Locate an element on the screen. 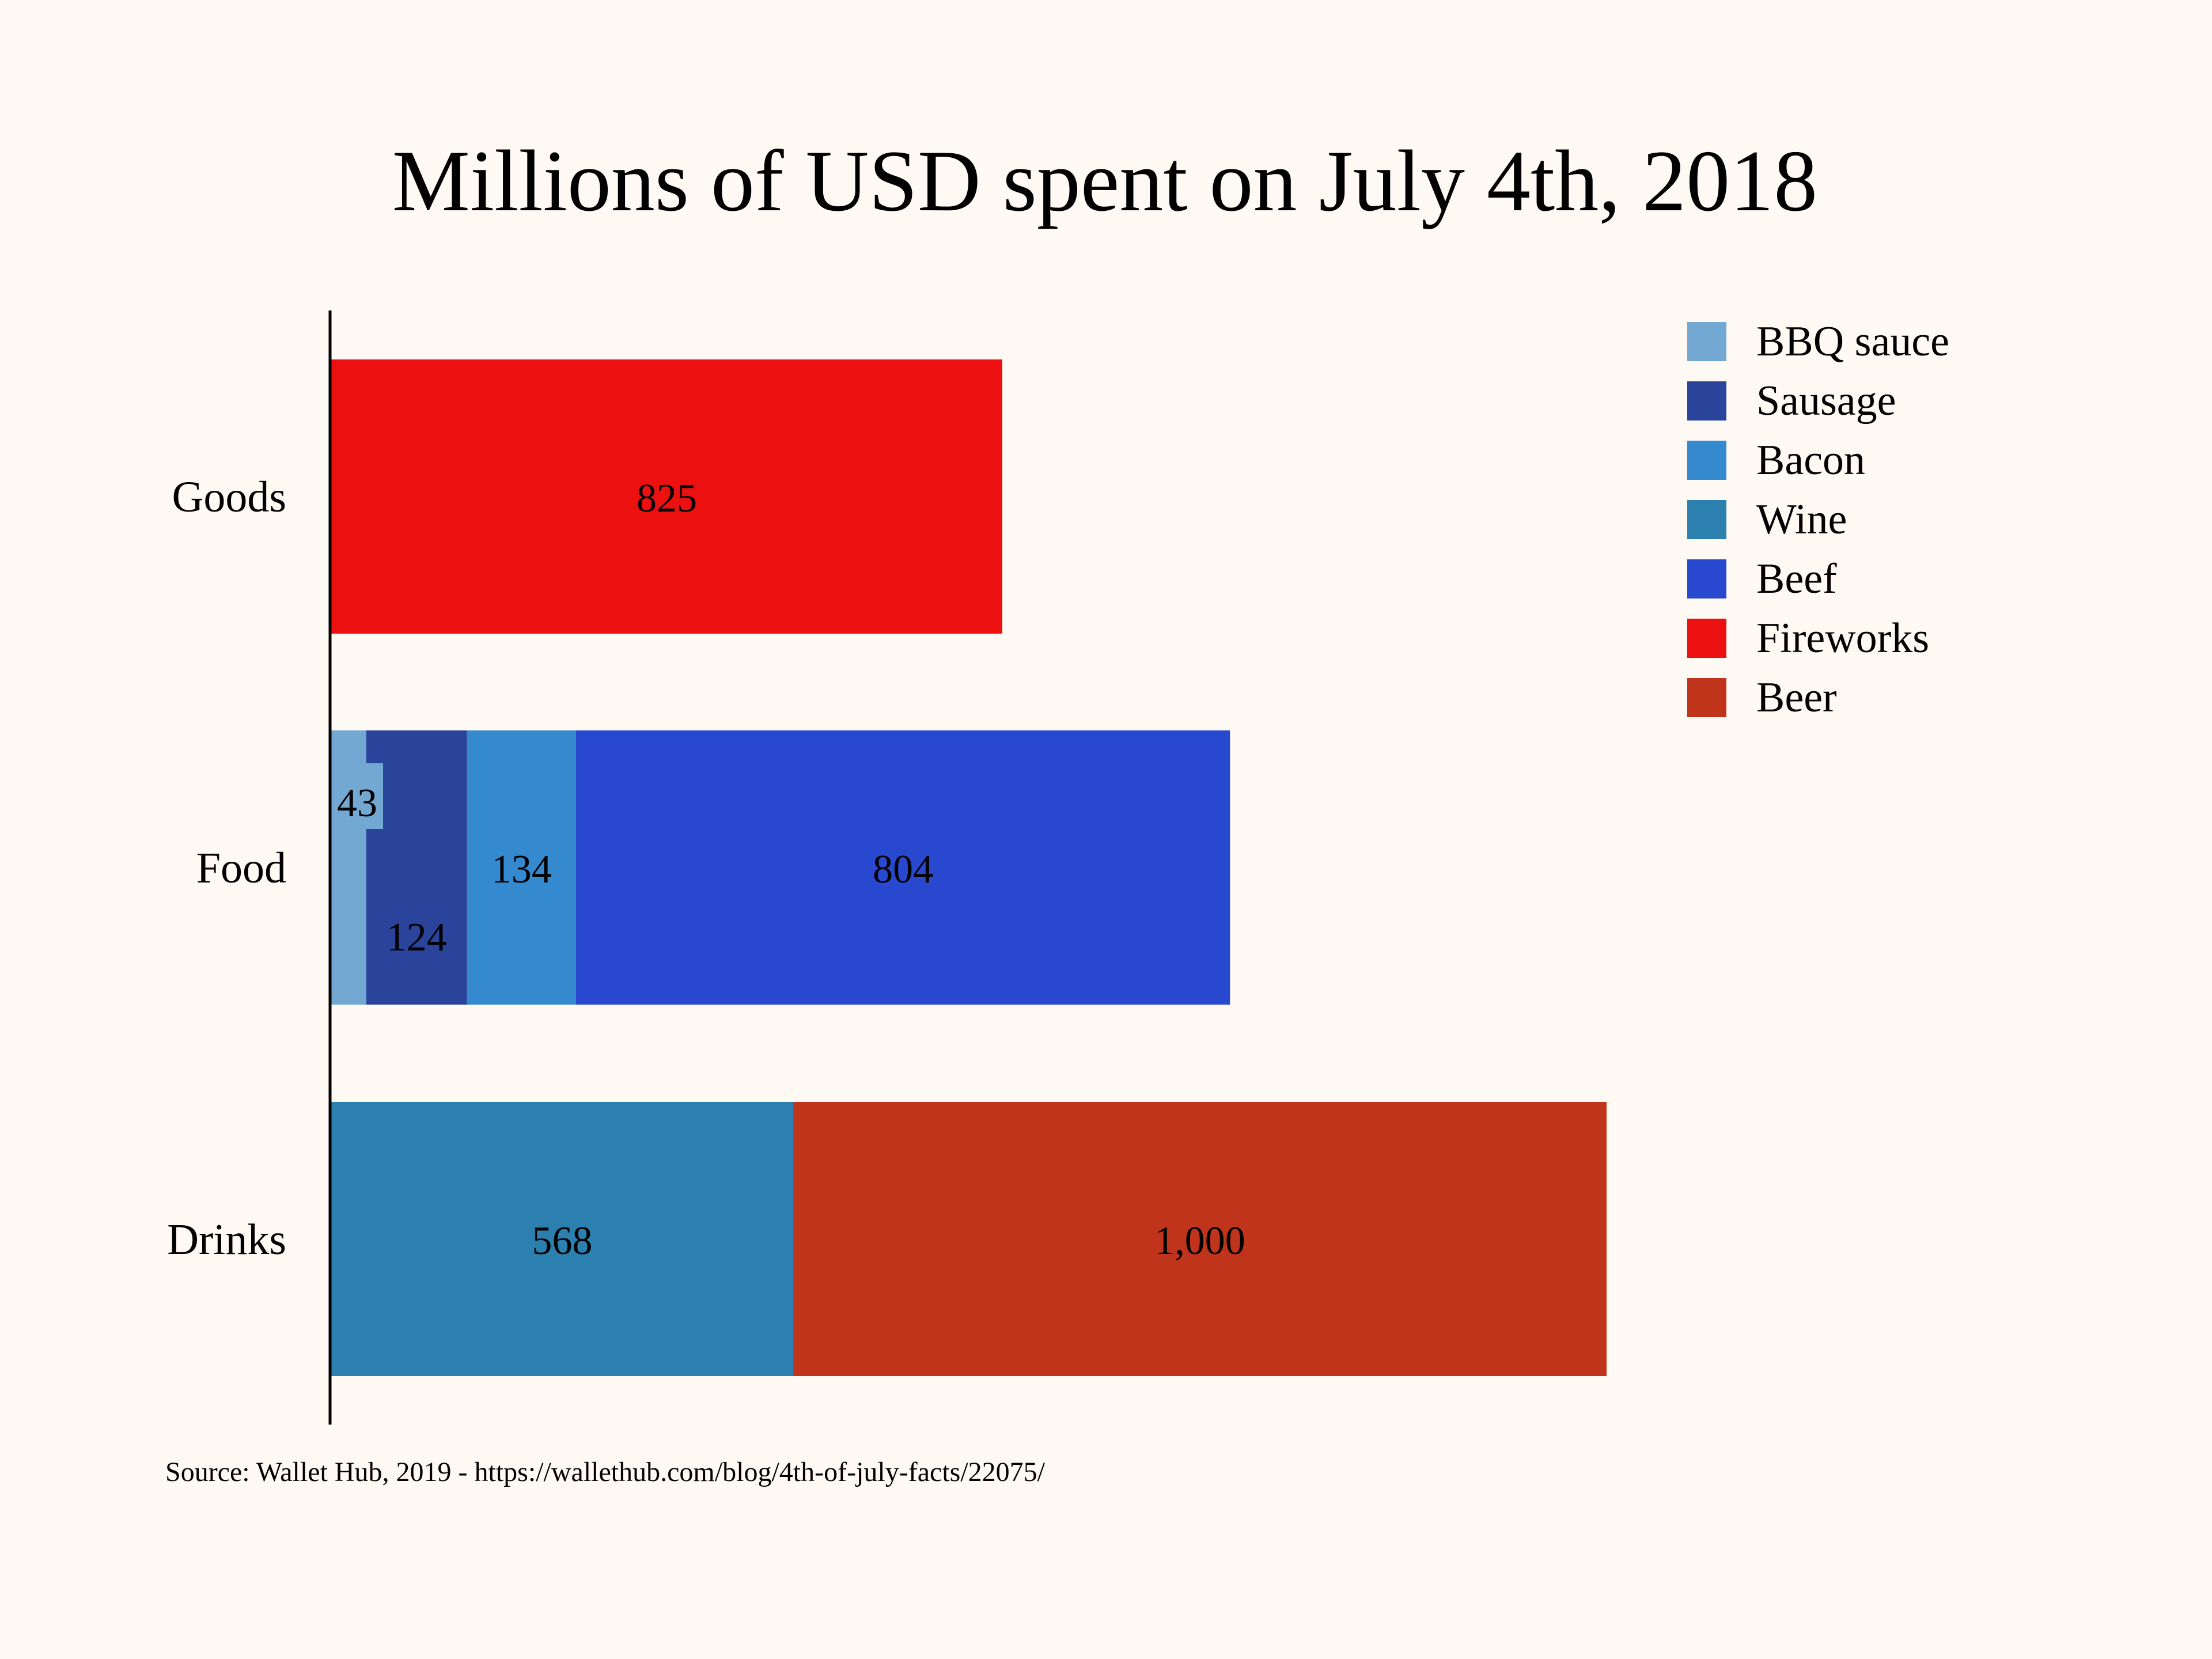  data-label: 1,000 is located at coordinates (1199, 1241).